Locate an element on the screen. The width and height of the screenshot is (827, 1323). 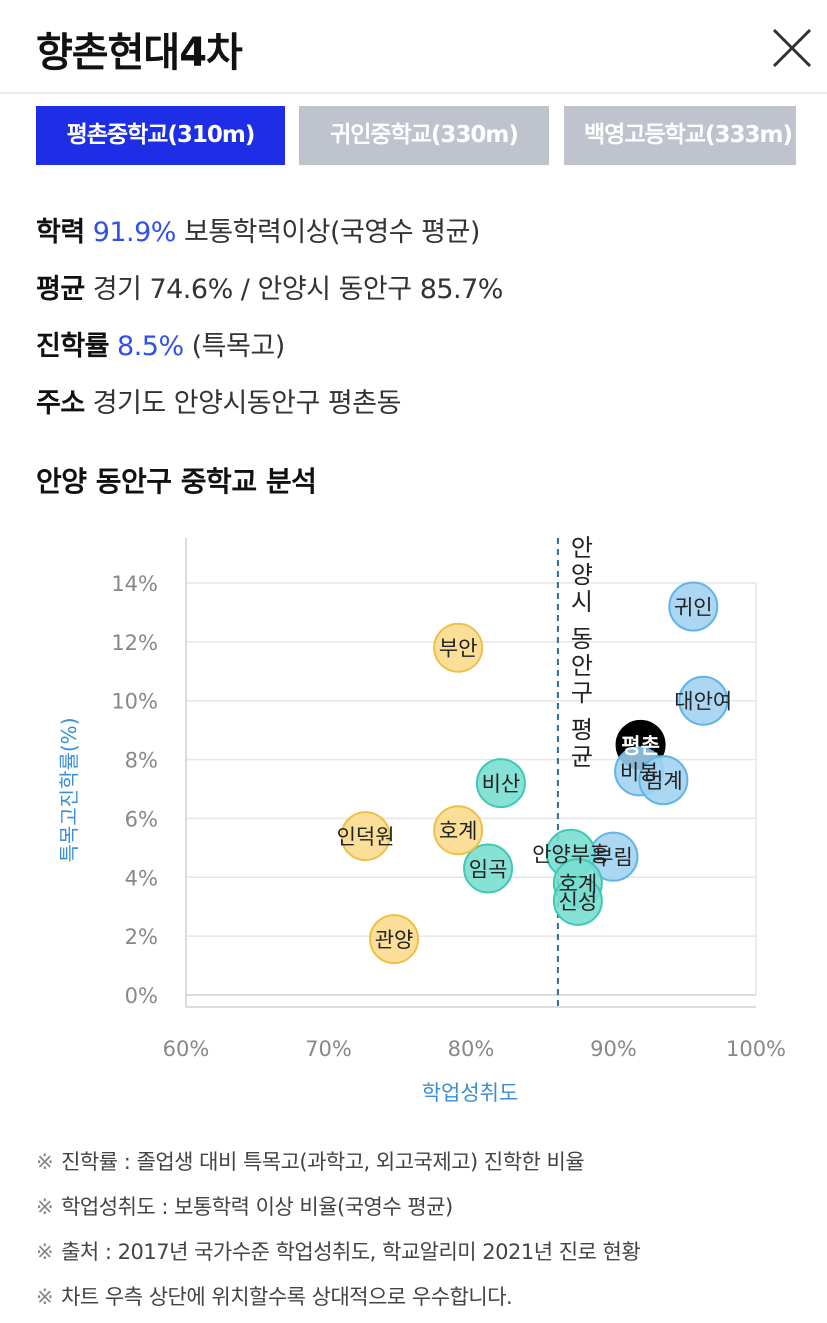
point-호계 is located at coordinates (458, 830).